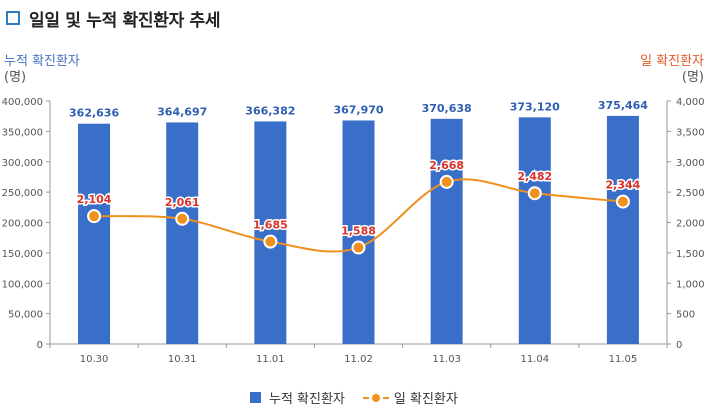 The image size is (710, 414). What do you see at coordinates (25, 315) in the screenshot?
I see `left-tick-label: 50,000` at bounding box center [25, 315].